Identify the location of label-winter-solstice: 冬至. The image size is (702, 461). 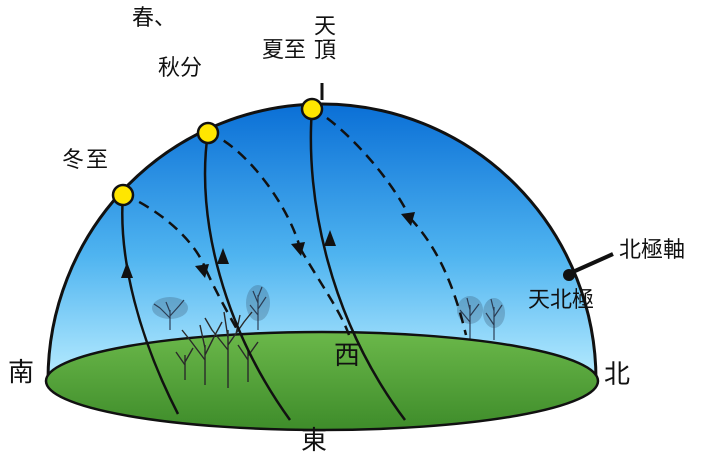
(86, 160).